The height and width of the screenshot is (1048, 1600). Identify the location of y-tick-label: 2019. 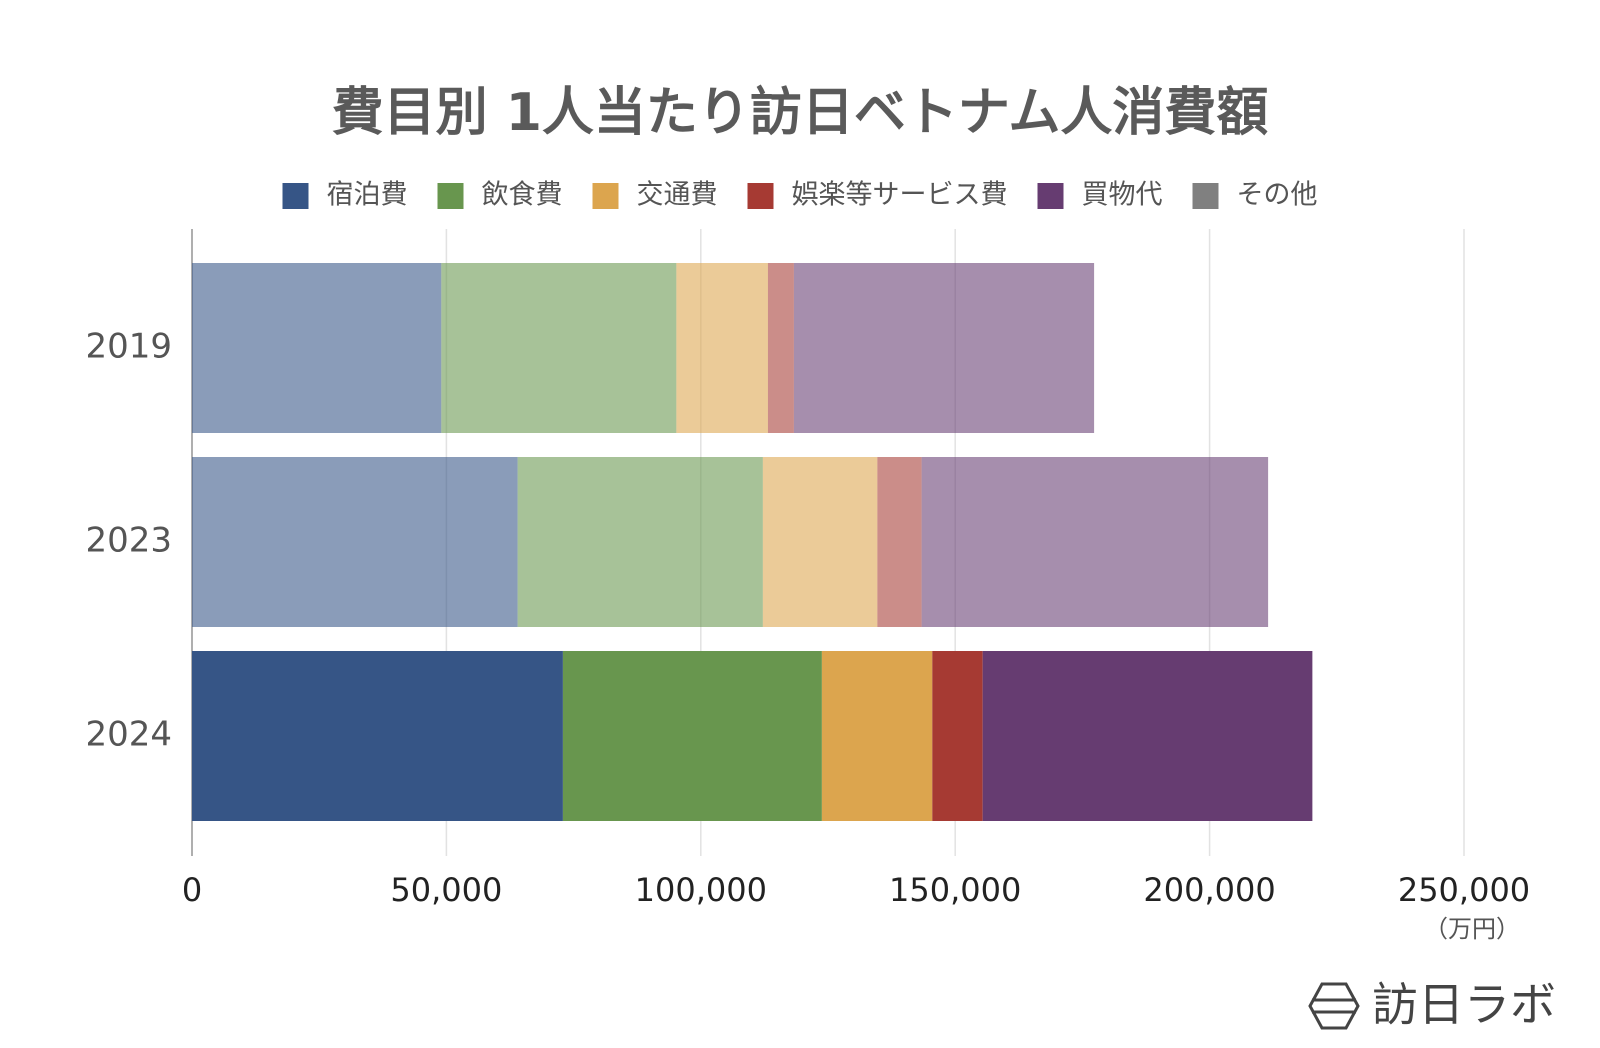
(128, 347).